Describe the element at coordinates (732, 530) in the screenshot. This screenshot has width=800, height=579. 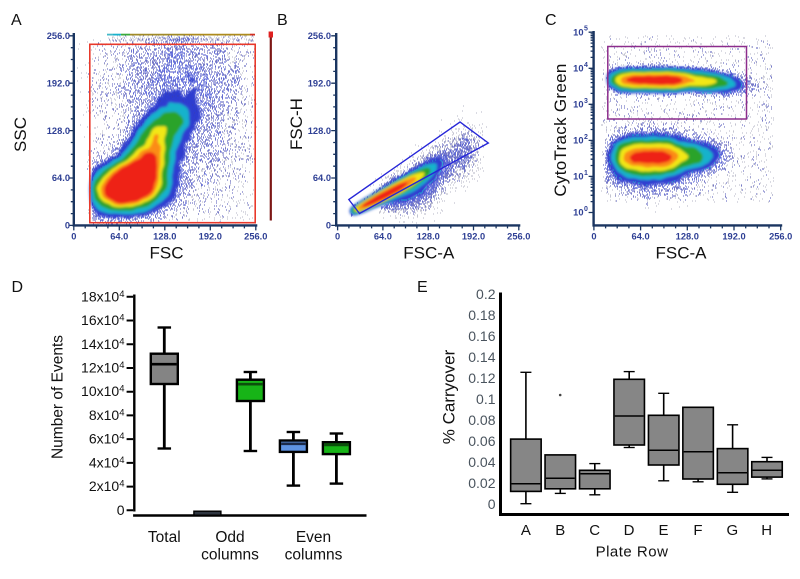
I see `svg-text: G` at that location.